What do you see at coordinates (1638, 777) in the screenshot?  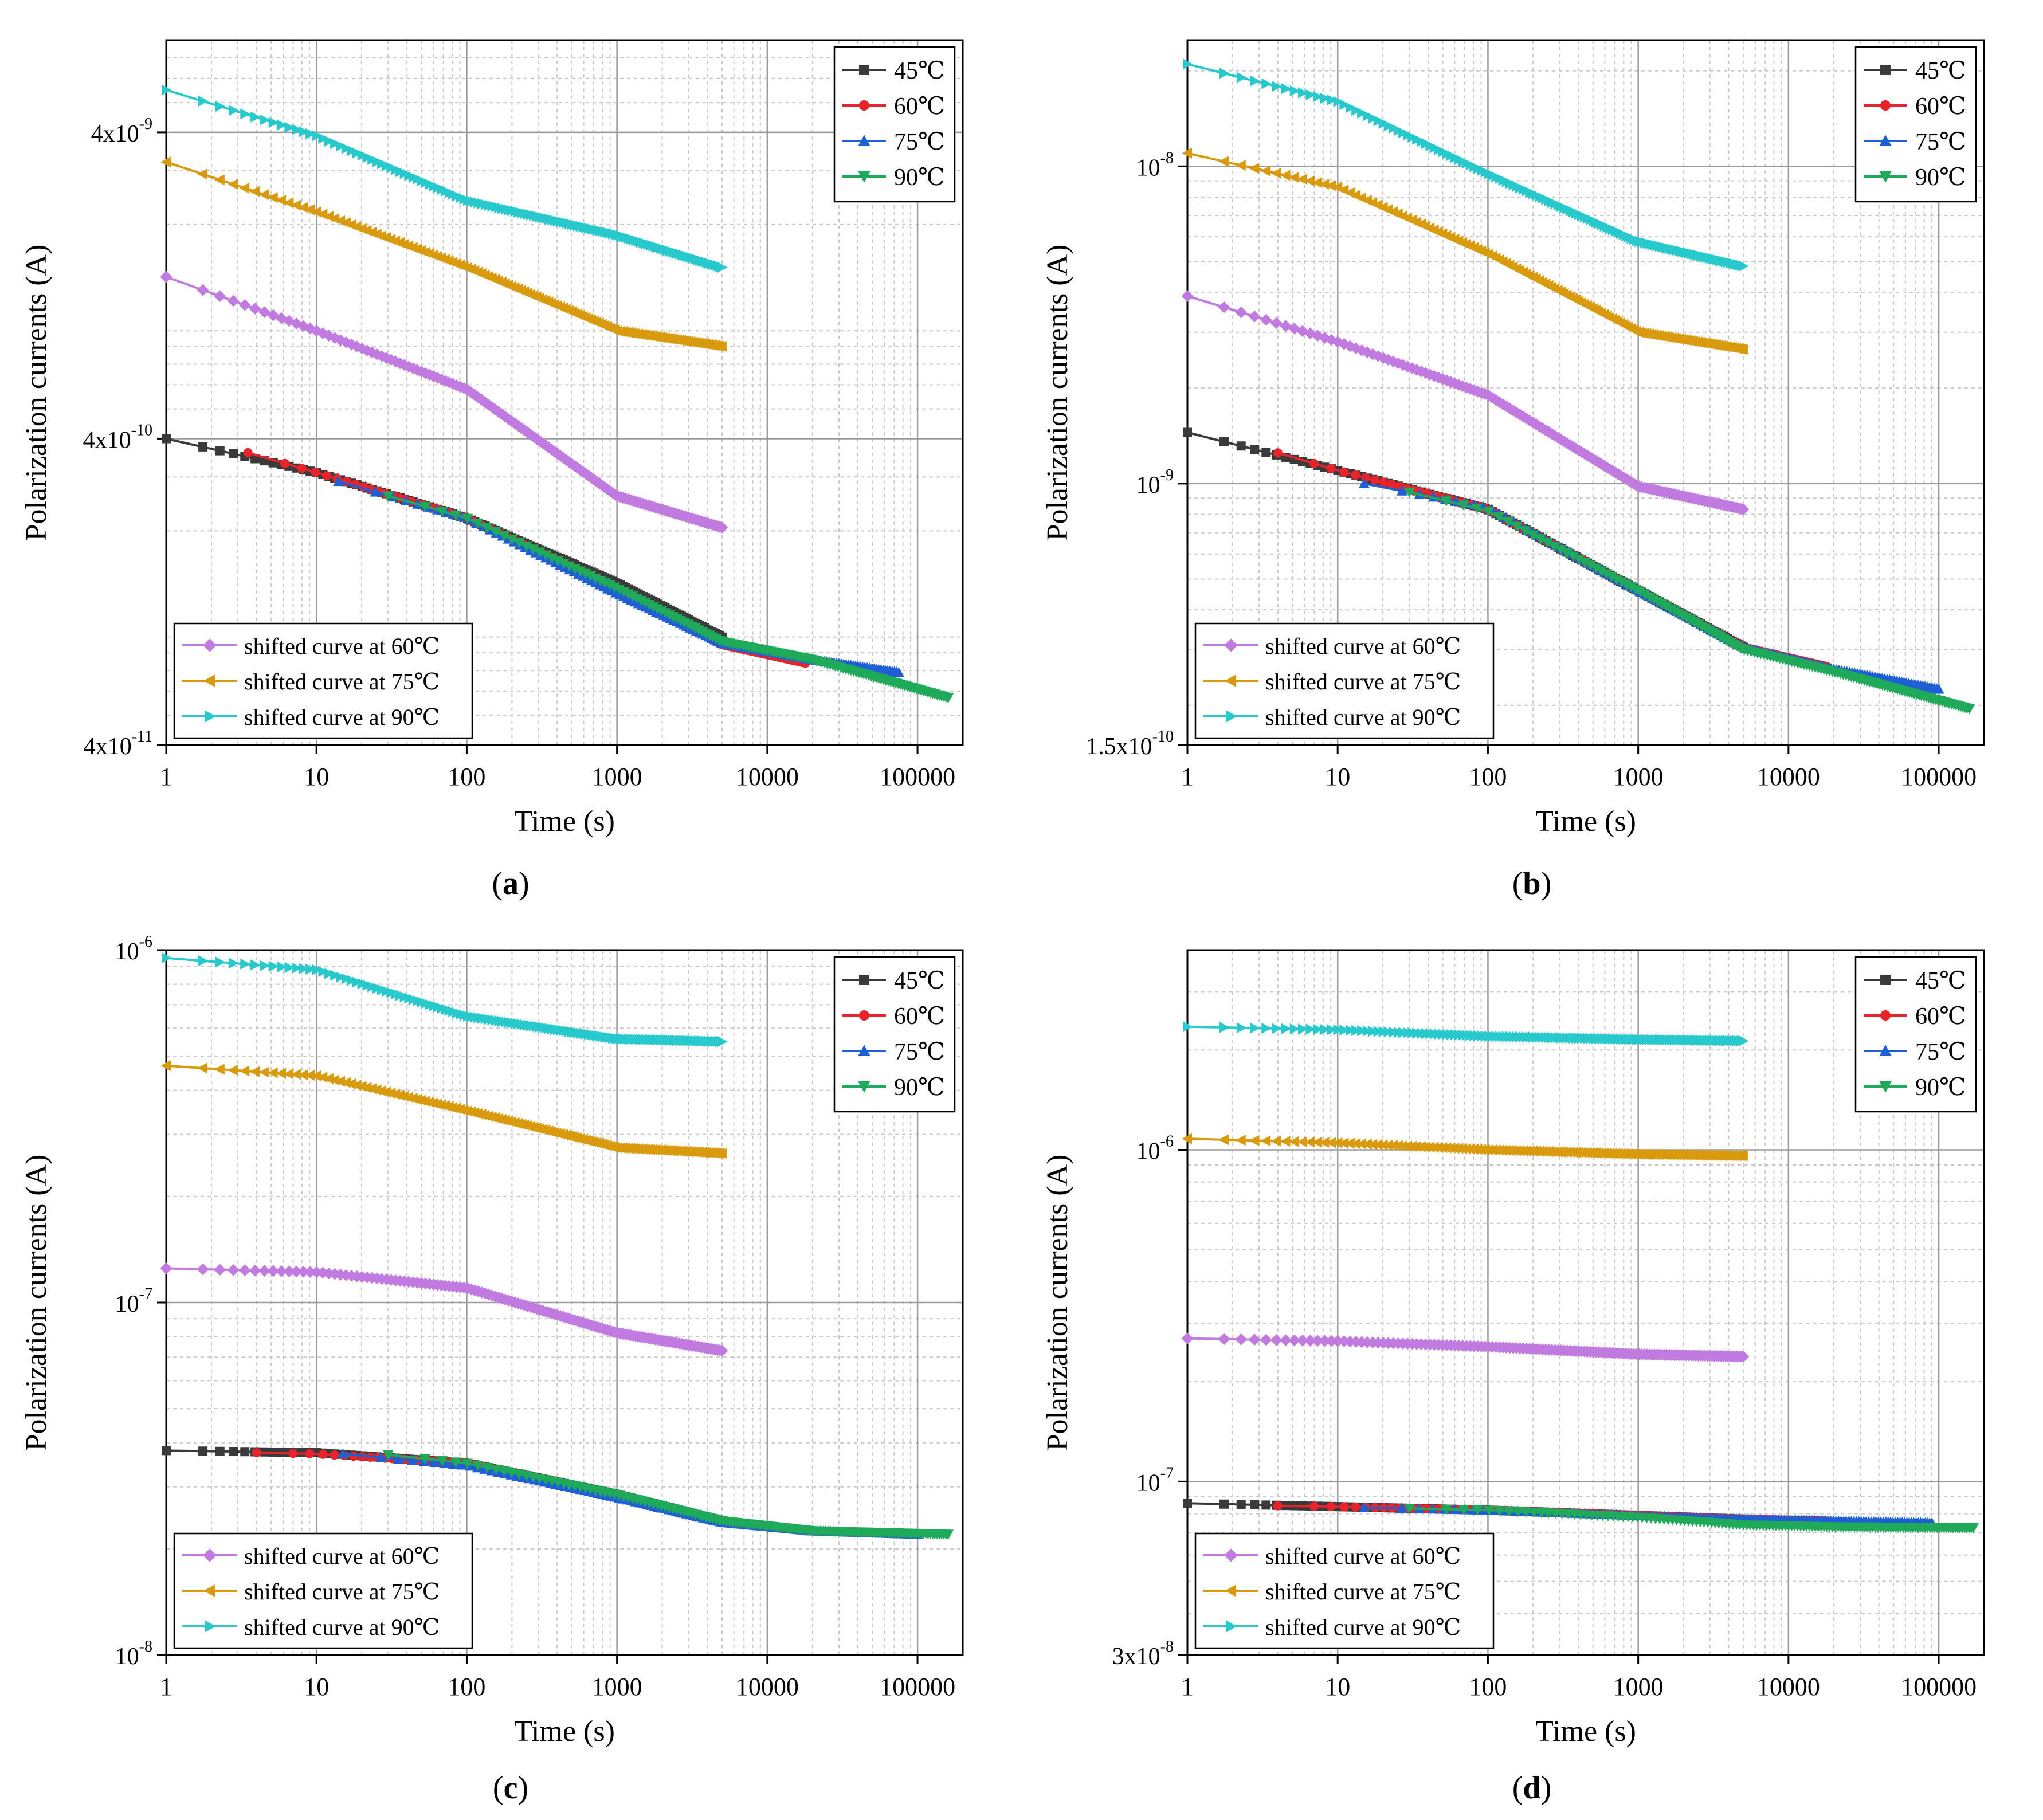 I see `x-tick-label: 1000` at bounding box center [1638, 777].